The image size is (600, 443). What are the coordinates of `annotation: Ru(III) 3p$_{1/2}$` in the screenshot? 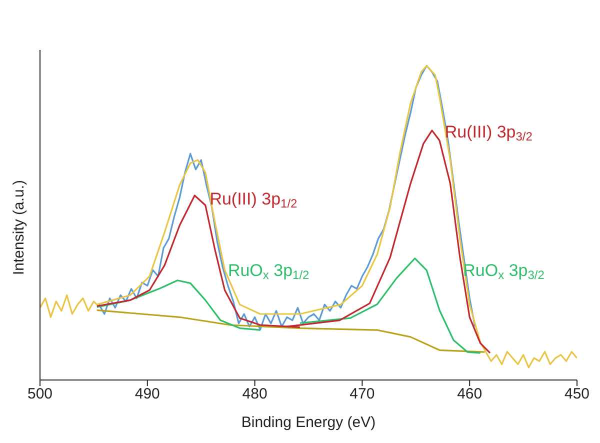 It's located at (254, 200).